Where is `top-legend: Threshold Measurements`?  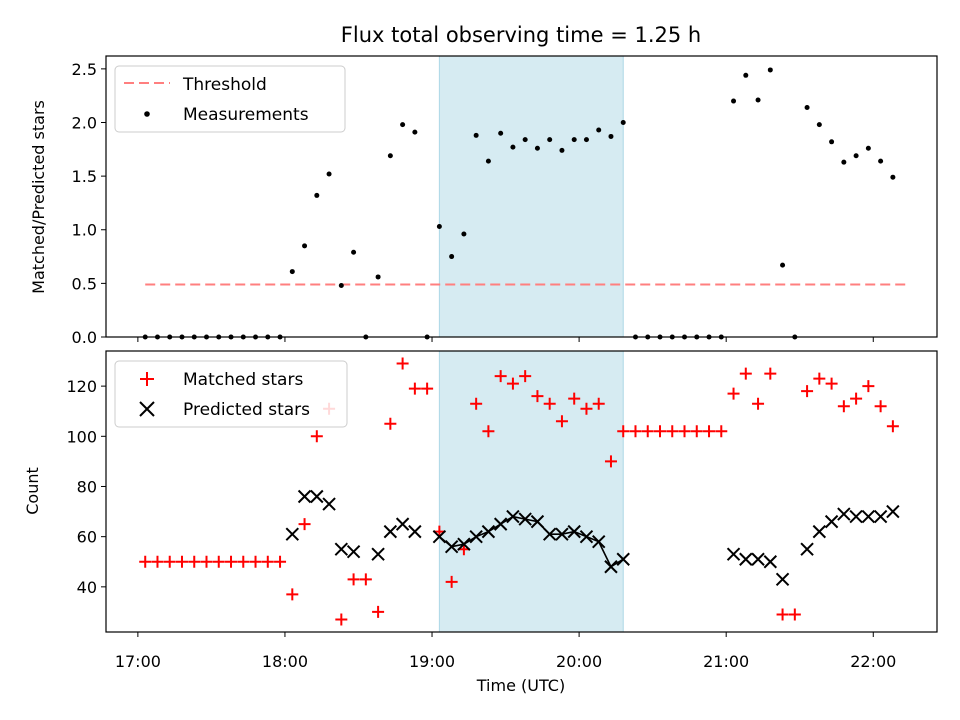 top-legend: Threshold Measurements is located at coordinates (230, 99).